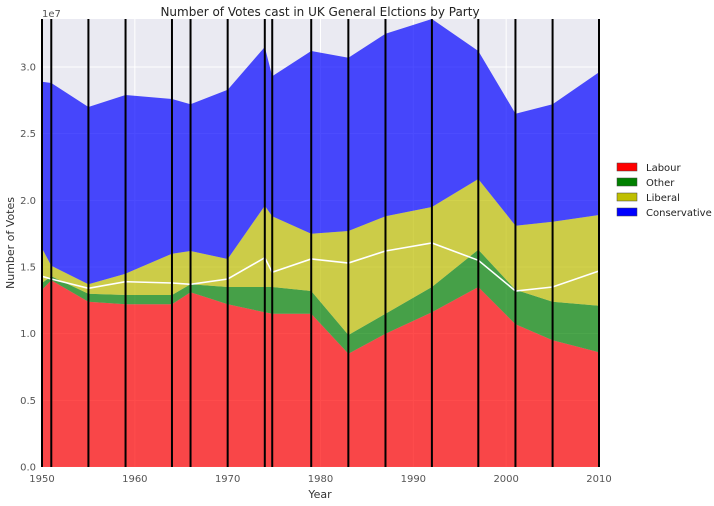 The image size is (714, 506). I want to click on x-tick-label: 1990, so click(413, 479).